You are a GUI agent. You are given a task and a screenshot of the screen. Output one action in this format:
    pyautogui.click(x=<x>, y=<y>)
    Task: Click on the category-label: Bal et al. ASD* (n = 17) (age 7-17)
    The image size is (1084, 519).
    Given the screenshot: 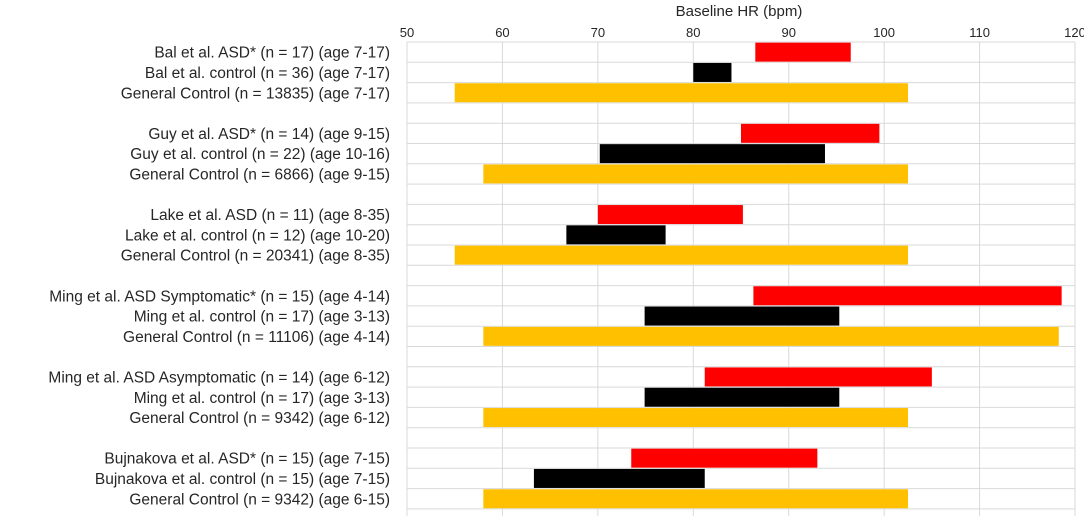 What is the action you would take?
    pyautogui.click(x=272, y=53)
    